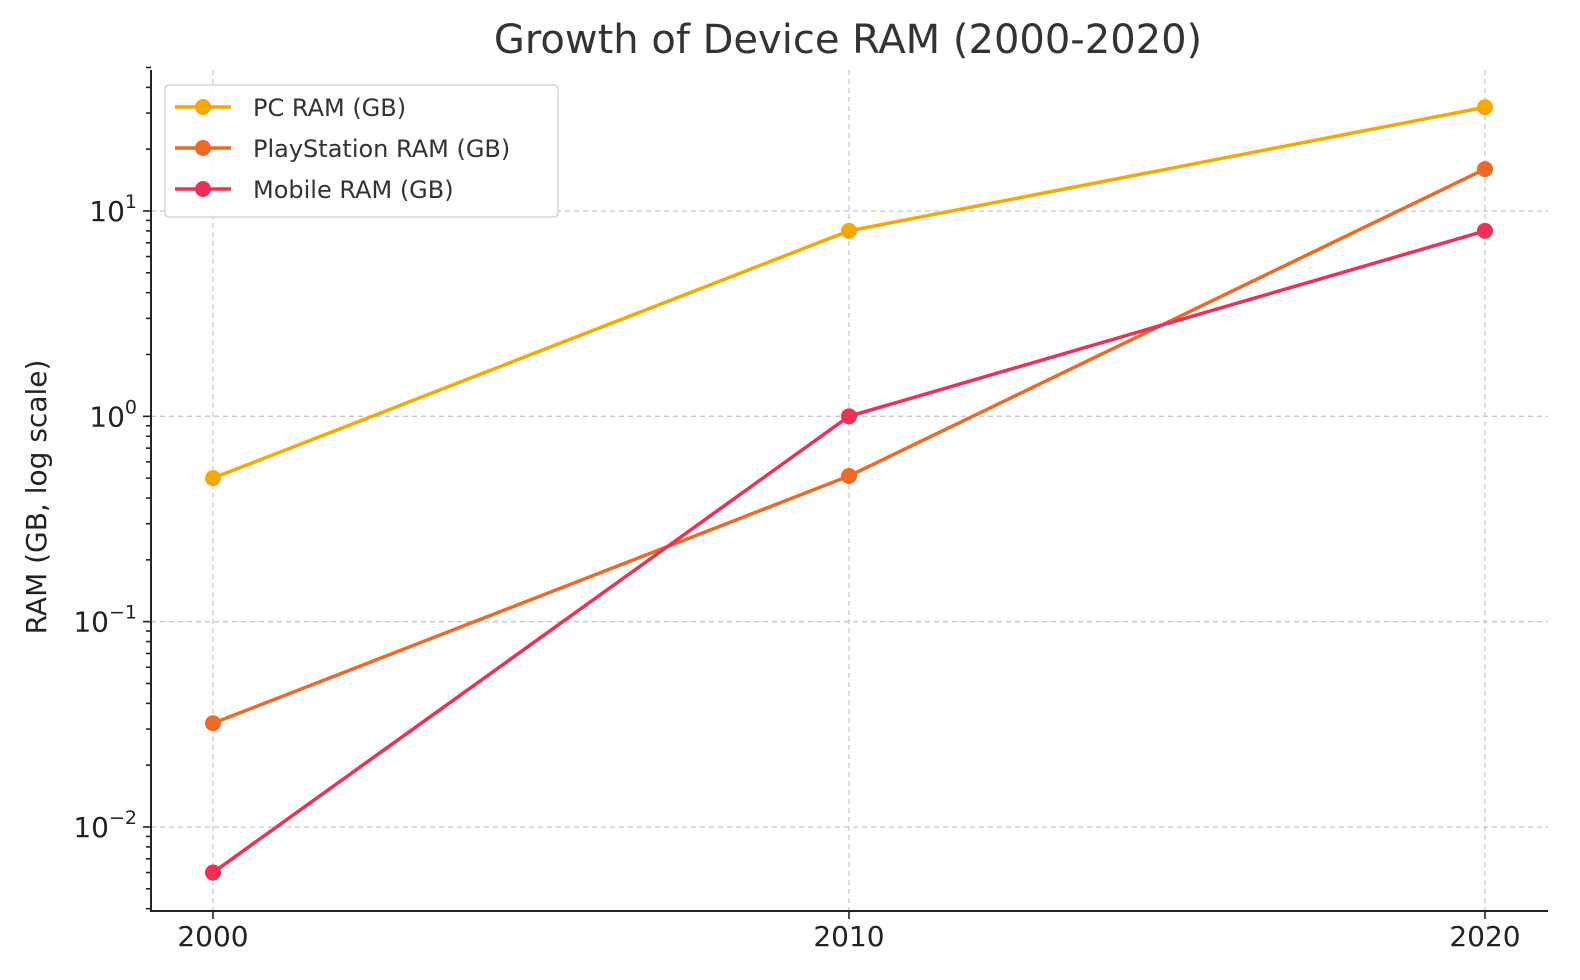 The image size is (1580, 980). Describe the element at coordinates (131, 202) in the screenshot. I see `y-tick-exponent: 1` at that location.